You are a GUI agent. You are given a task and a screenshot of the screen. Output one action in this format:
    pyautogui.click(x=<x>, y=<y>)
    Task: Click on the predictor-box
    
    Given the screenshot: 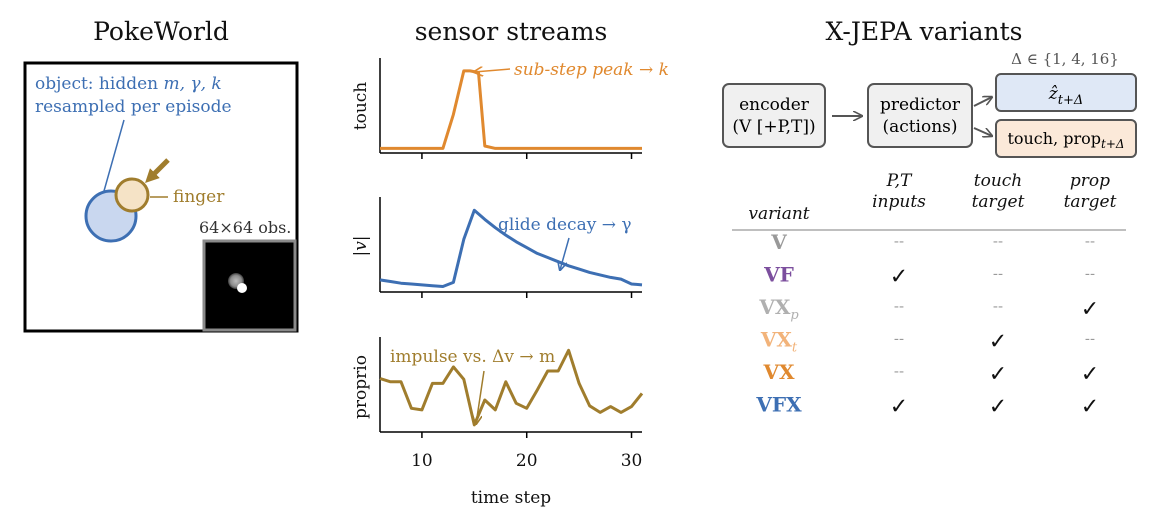 What is the action you would take?
    pyautogui.click(x=920, y=115)
    